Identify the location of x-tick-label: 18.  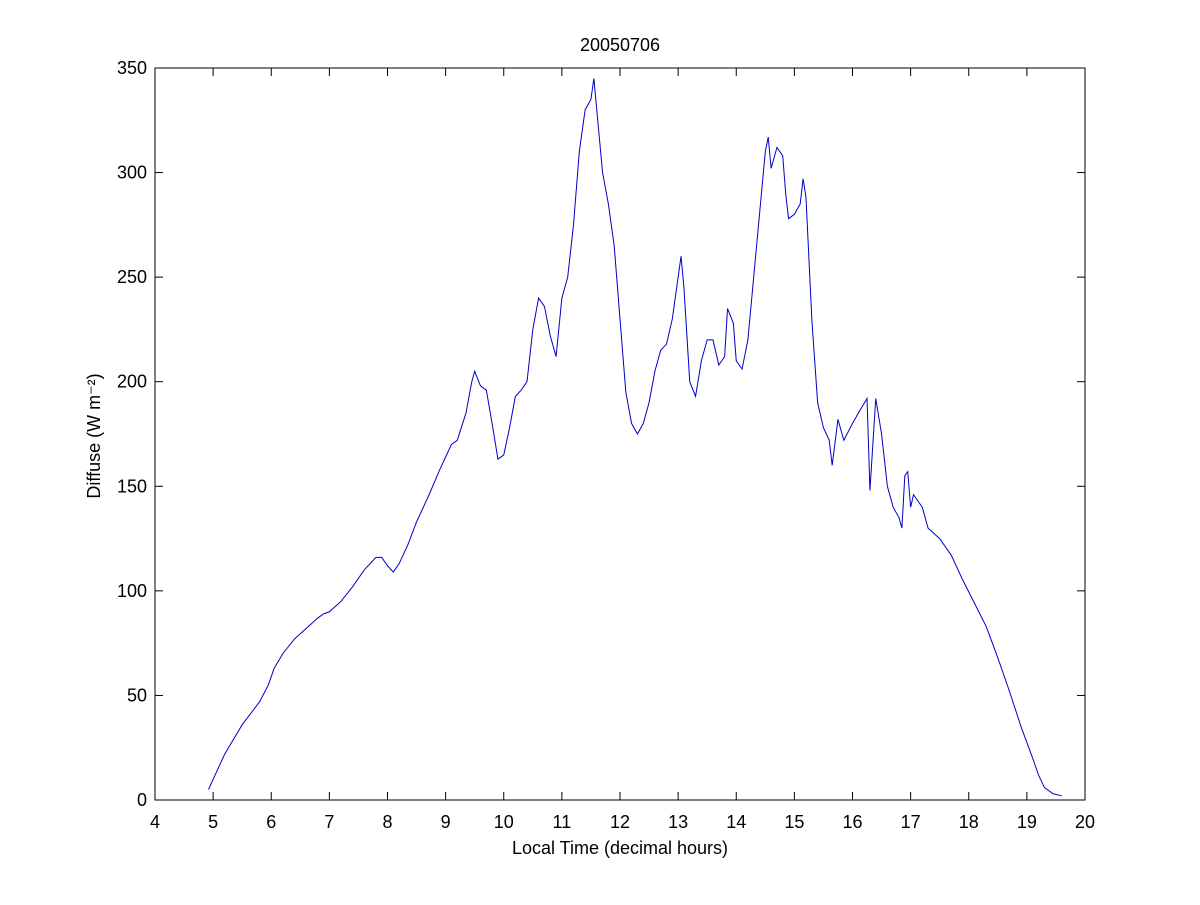
(969, 822).